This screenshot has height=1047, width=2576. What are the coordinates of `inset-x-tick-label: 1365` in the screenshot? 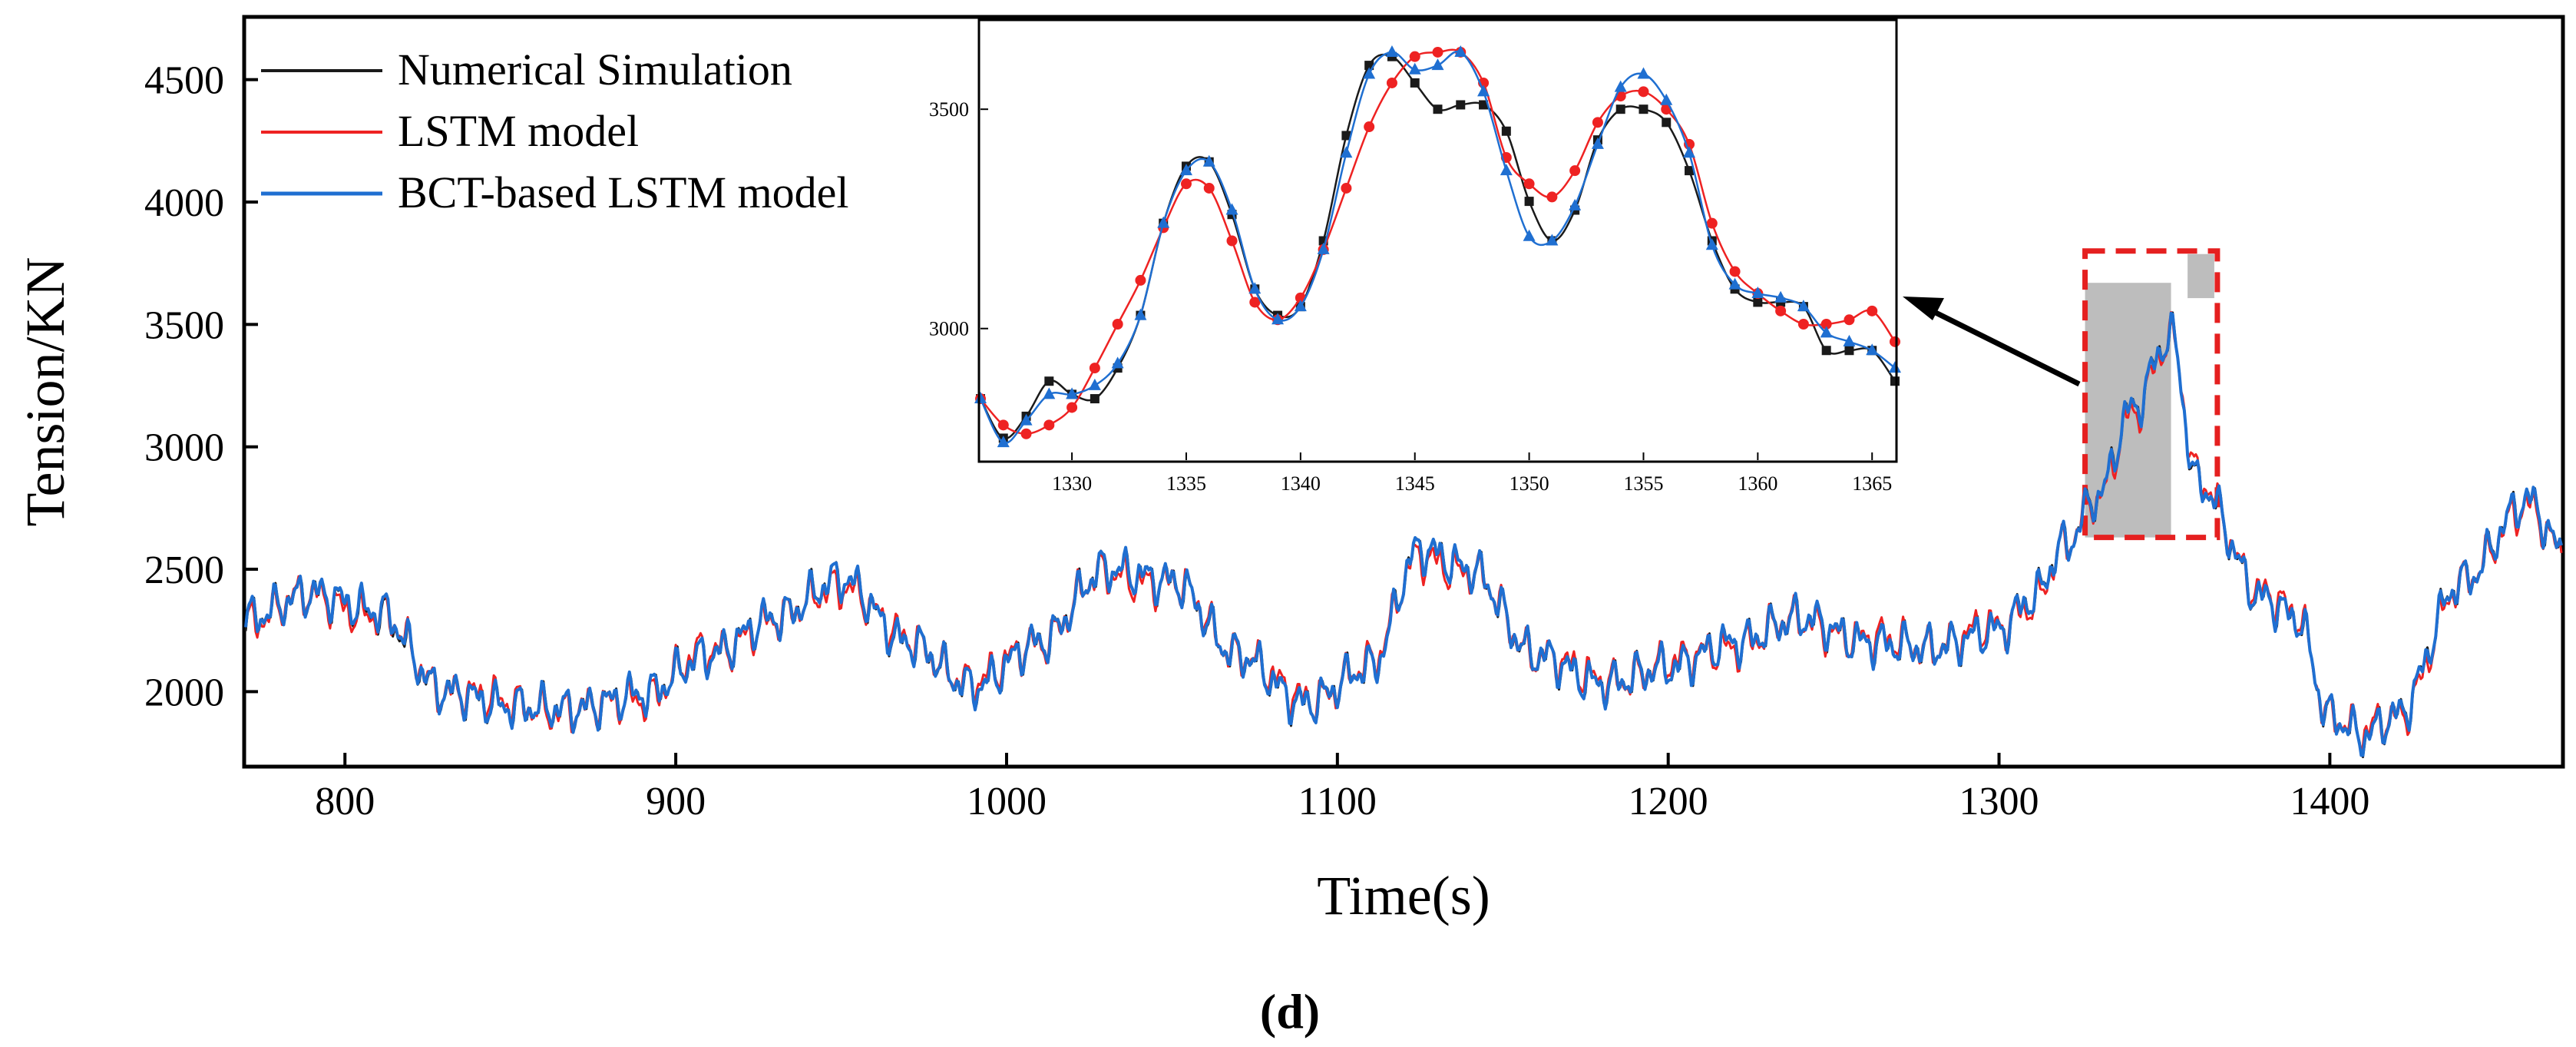 It's located at (1872, 483).